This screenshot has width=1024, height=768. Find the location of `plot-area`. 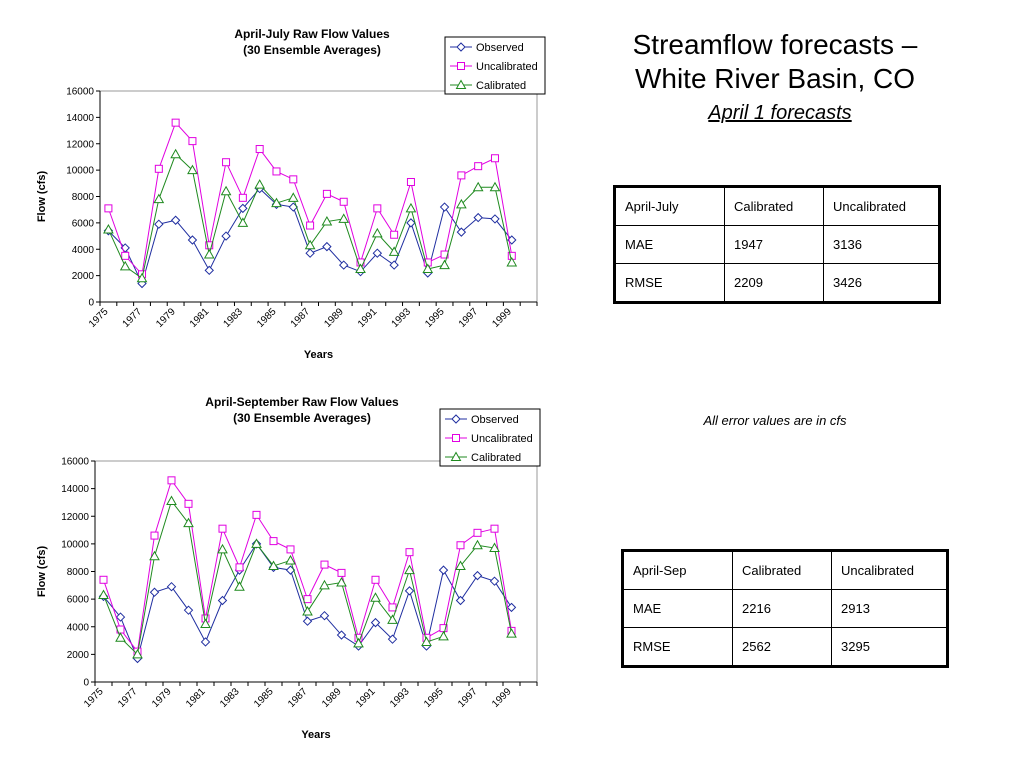

plot-area is located at coordinates (316, 571).